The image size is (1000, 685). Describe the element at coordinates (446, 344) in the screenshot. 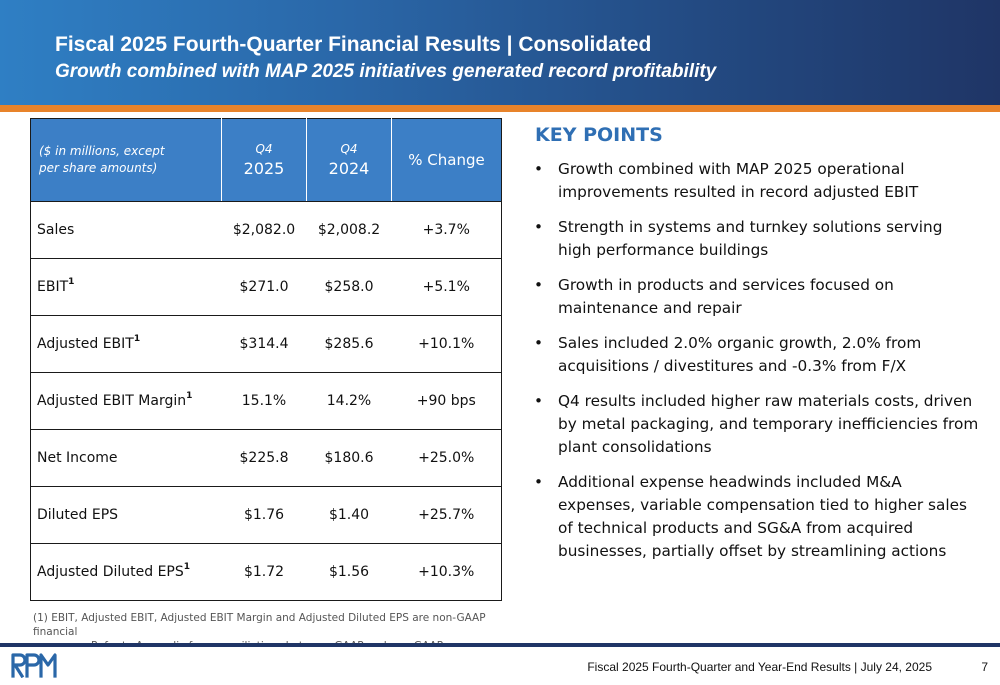

I see `pct-change-value: +10.1%` at that location.